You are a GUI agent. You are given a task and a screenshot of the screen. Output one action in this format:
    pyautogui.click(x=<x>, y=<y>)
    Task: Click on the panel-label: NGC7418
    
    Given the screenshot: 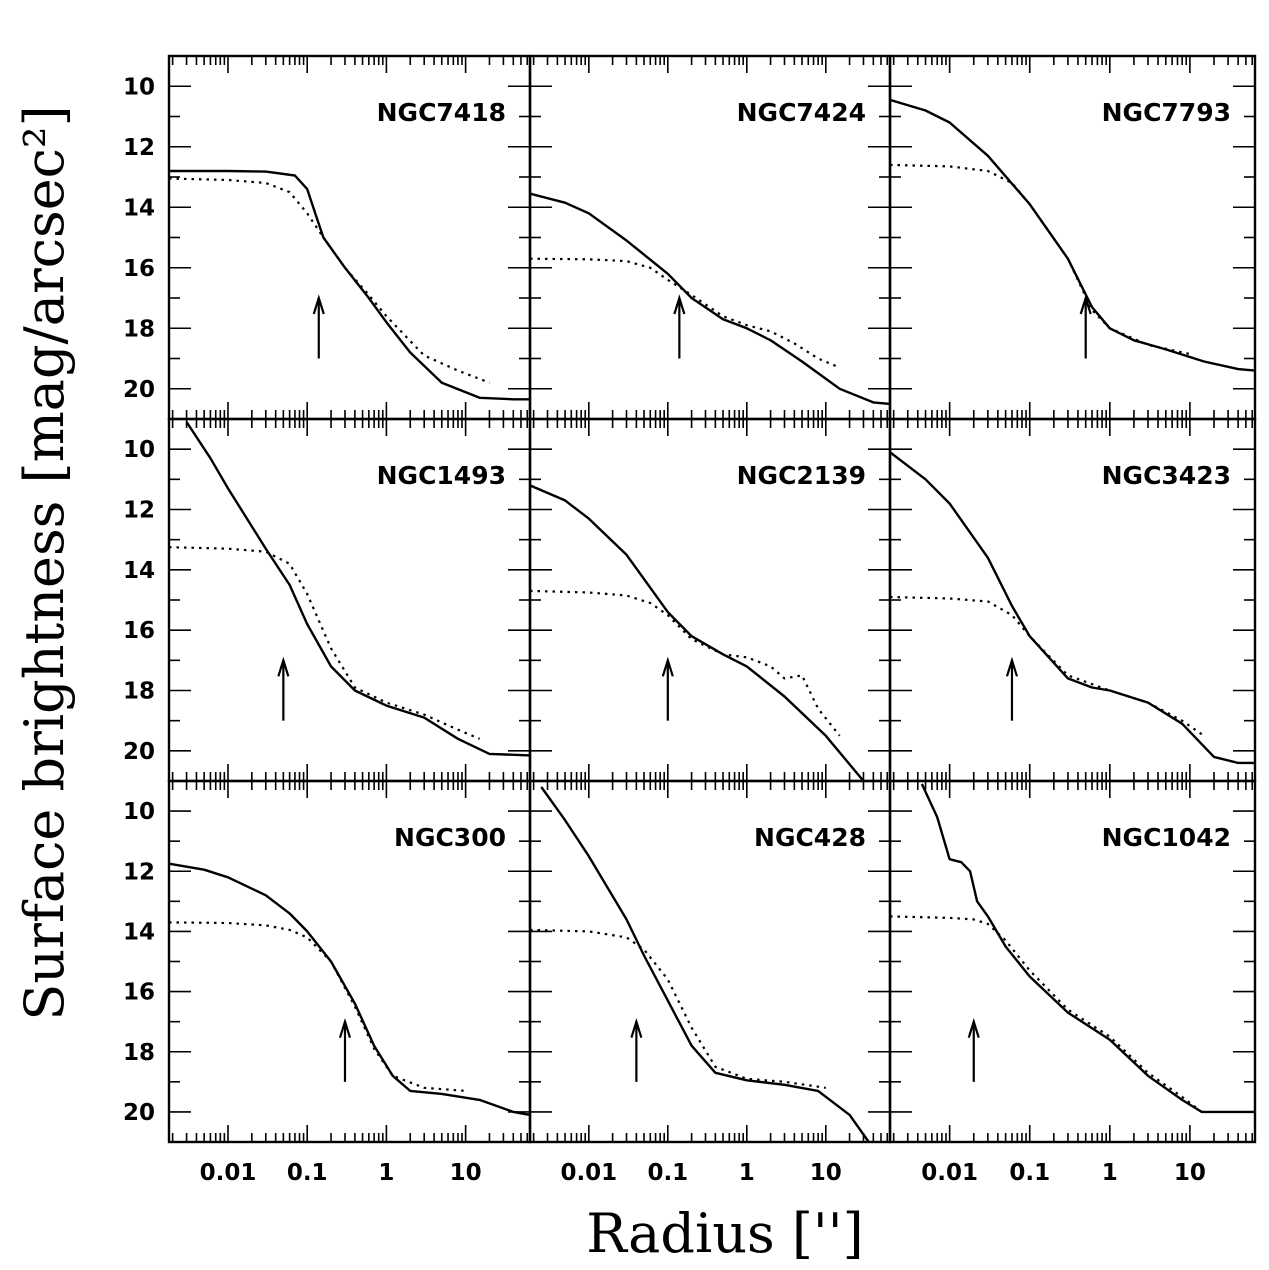 What is the action you would take?
    pyautogui.click(x=441, y=112)
    